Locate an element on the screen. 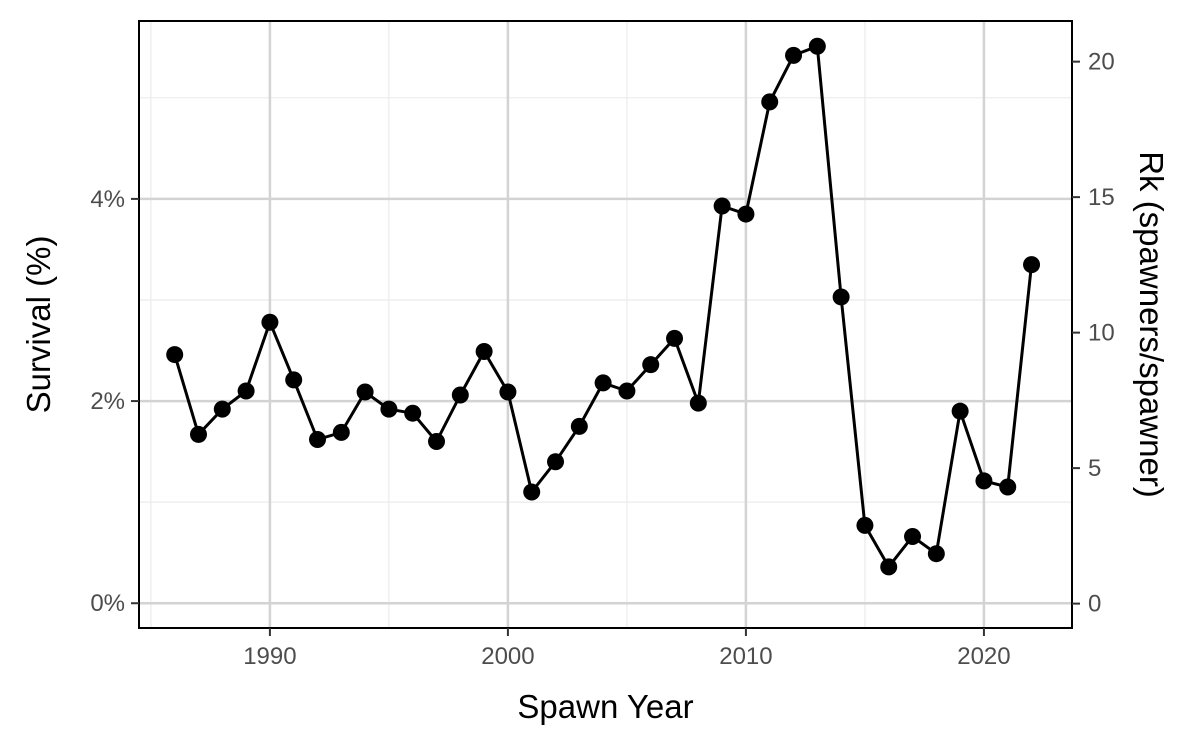 This screenshot has height=750, width=1200. x-tick-label: 2000 is located at coordinates (507, 656).